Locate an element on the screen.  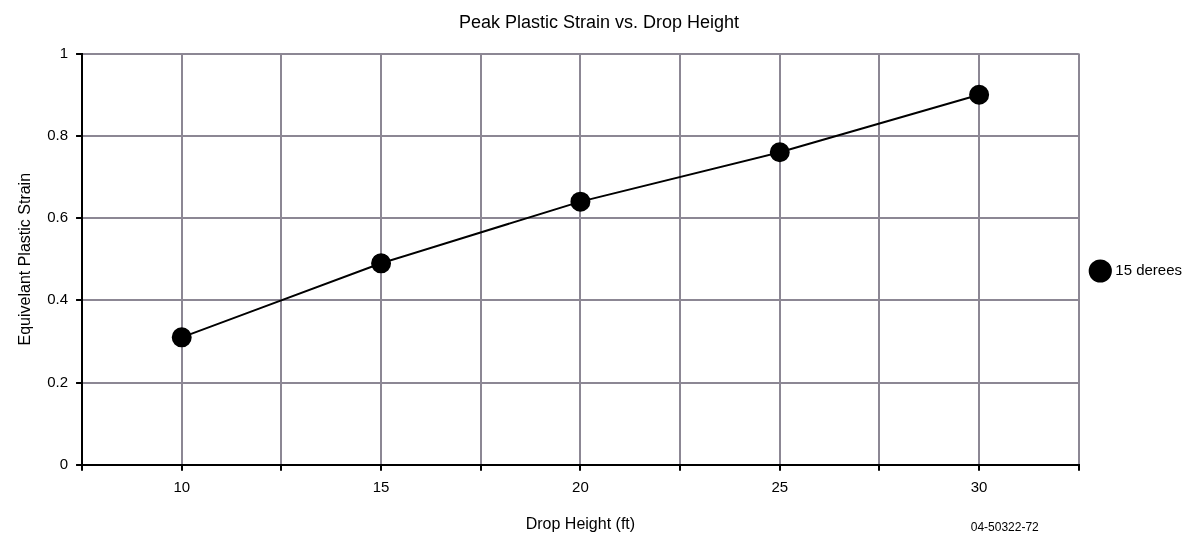
x-tick-label: 10 is located at coordinates (182, 486).